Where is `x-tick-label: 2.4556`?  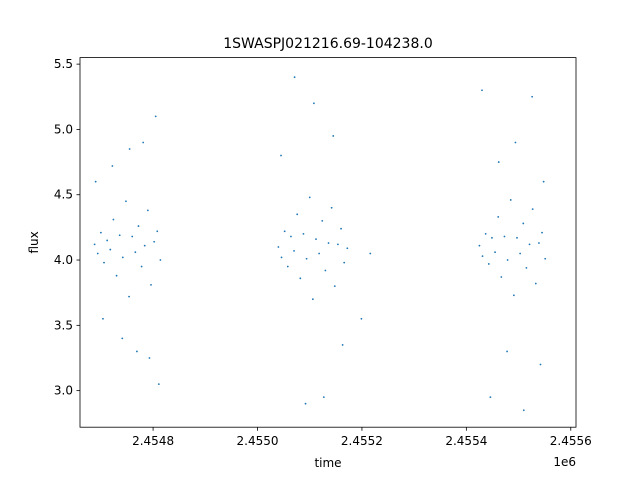 x-tick-label: 2.4556 is located at coordinates (571, 441).